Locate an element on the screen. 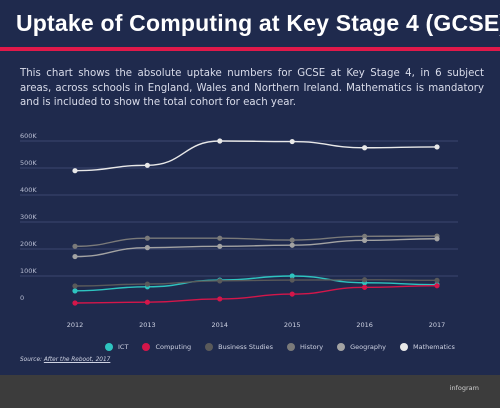 Image resolution: width=500 pixels, height=408 pixels. legend-item-history: History is located at coordinates (305, 347).